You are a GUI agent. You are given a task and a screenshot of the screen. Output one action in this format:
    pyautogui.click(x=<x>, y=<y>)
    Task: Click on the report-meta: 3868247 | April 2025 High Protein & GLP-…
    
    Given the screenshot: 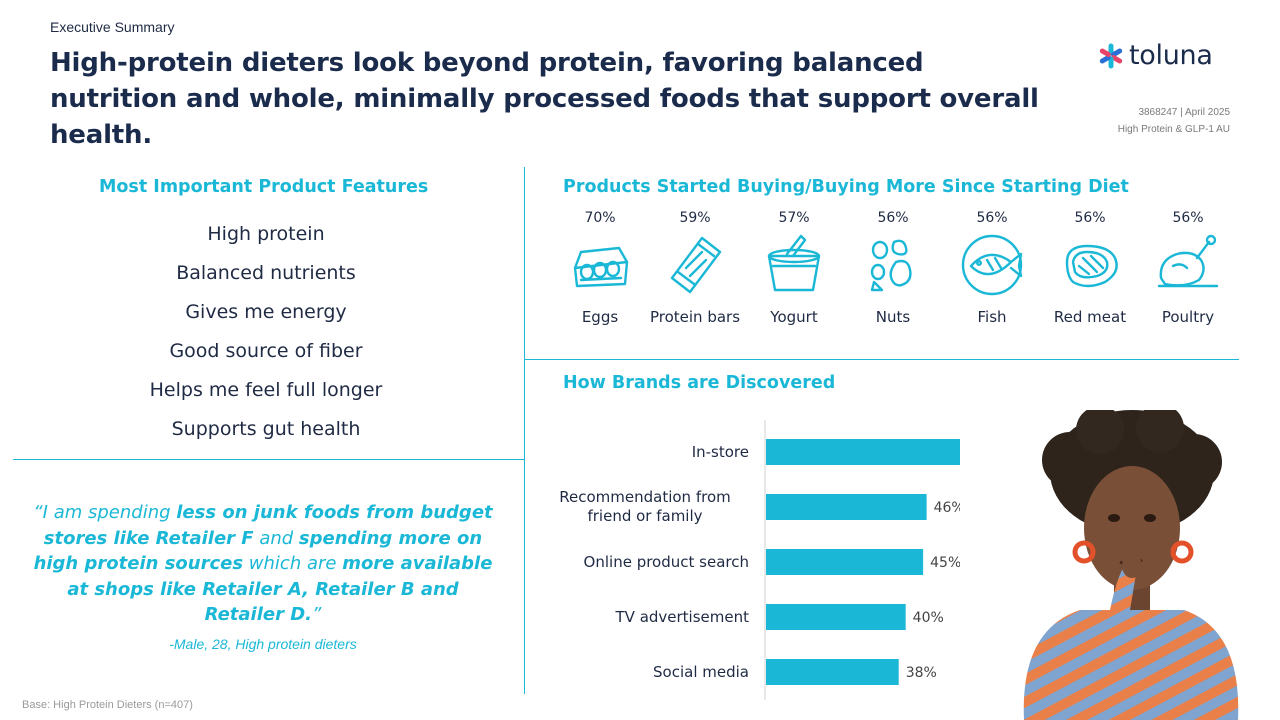 What is the action you would take?
    pyautogui.click(x=1174, y=121)
    